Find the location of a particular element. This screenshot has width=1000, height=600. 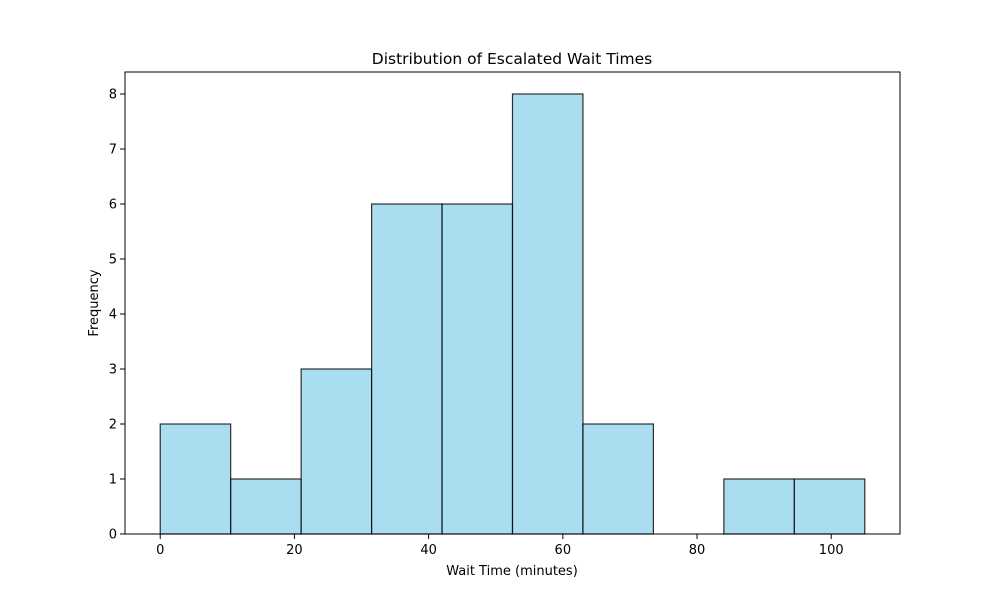

y-tick-label: 7 is located at coordinates (113, 150).